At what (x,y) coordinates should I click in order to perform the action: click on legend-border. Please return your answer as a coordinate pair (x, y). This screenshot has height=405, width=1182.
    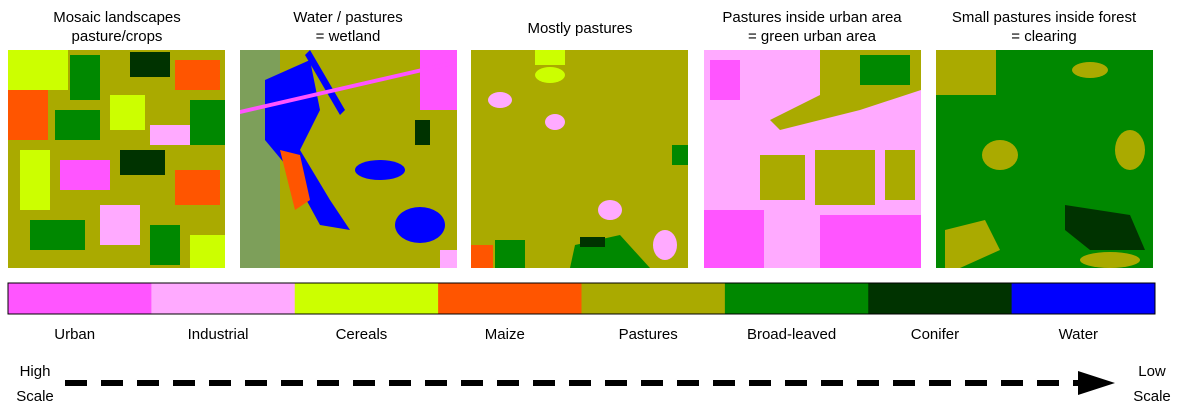
    Looking at the image, I should click on (581, 298).